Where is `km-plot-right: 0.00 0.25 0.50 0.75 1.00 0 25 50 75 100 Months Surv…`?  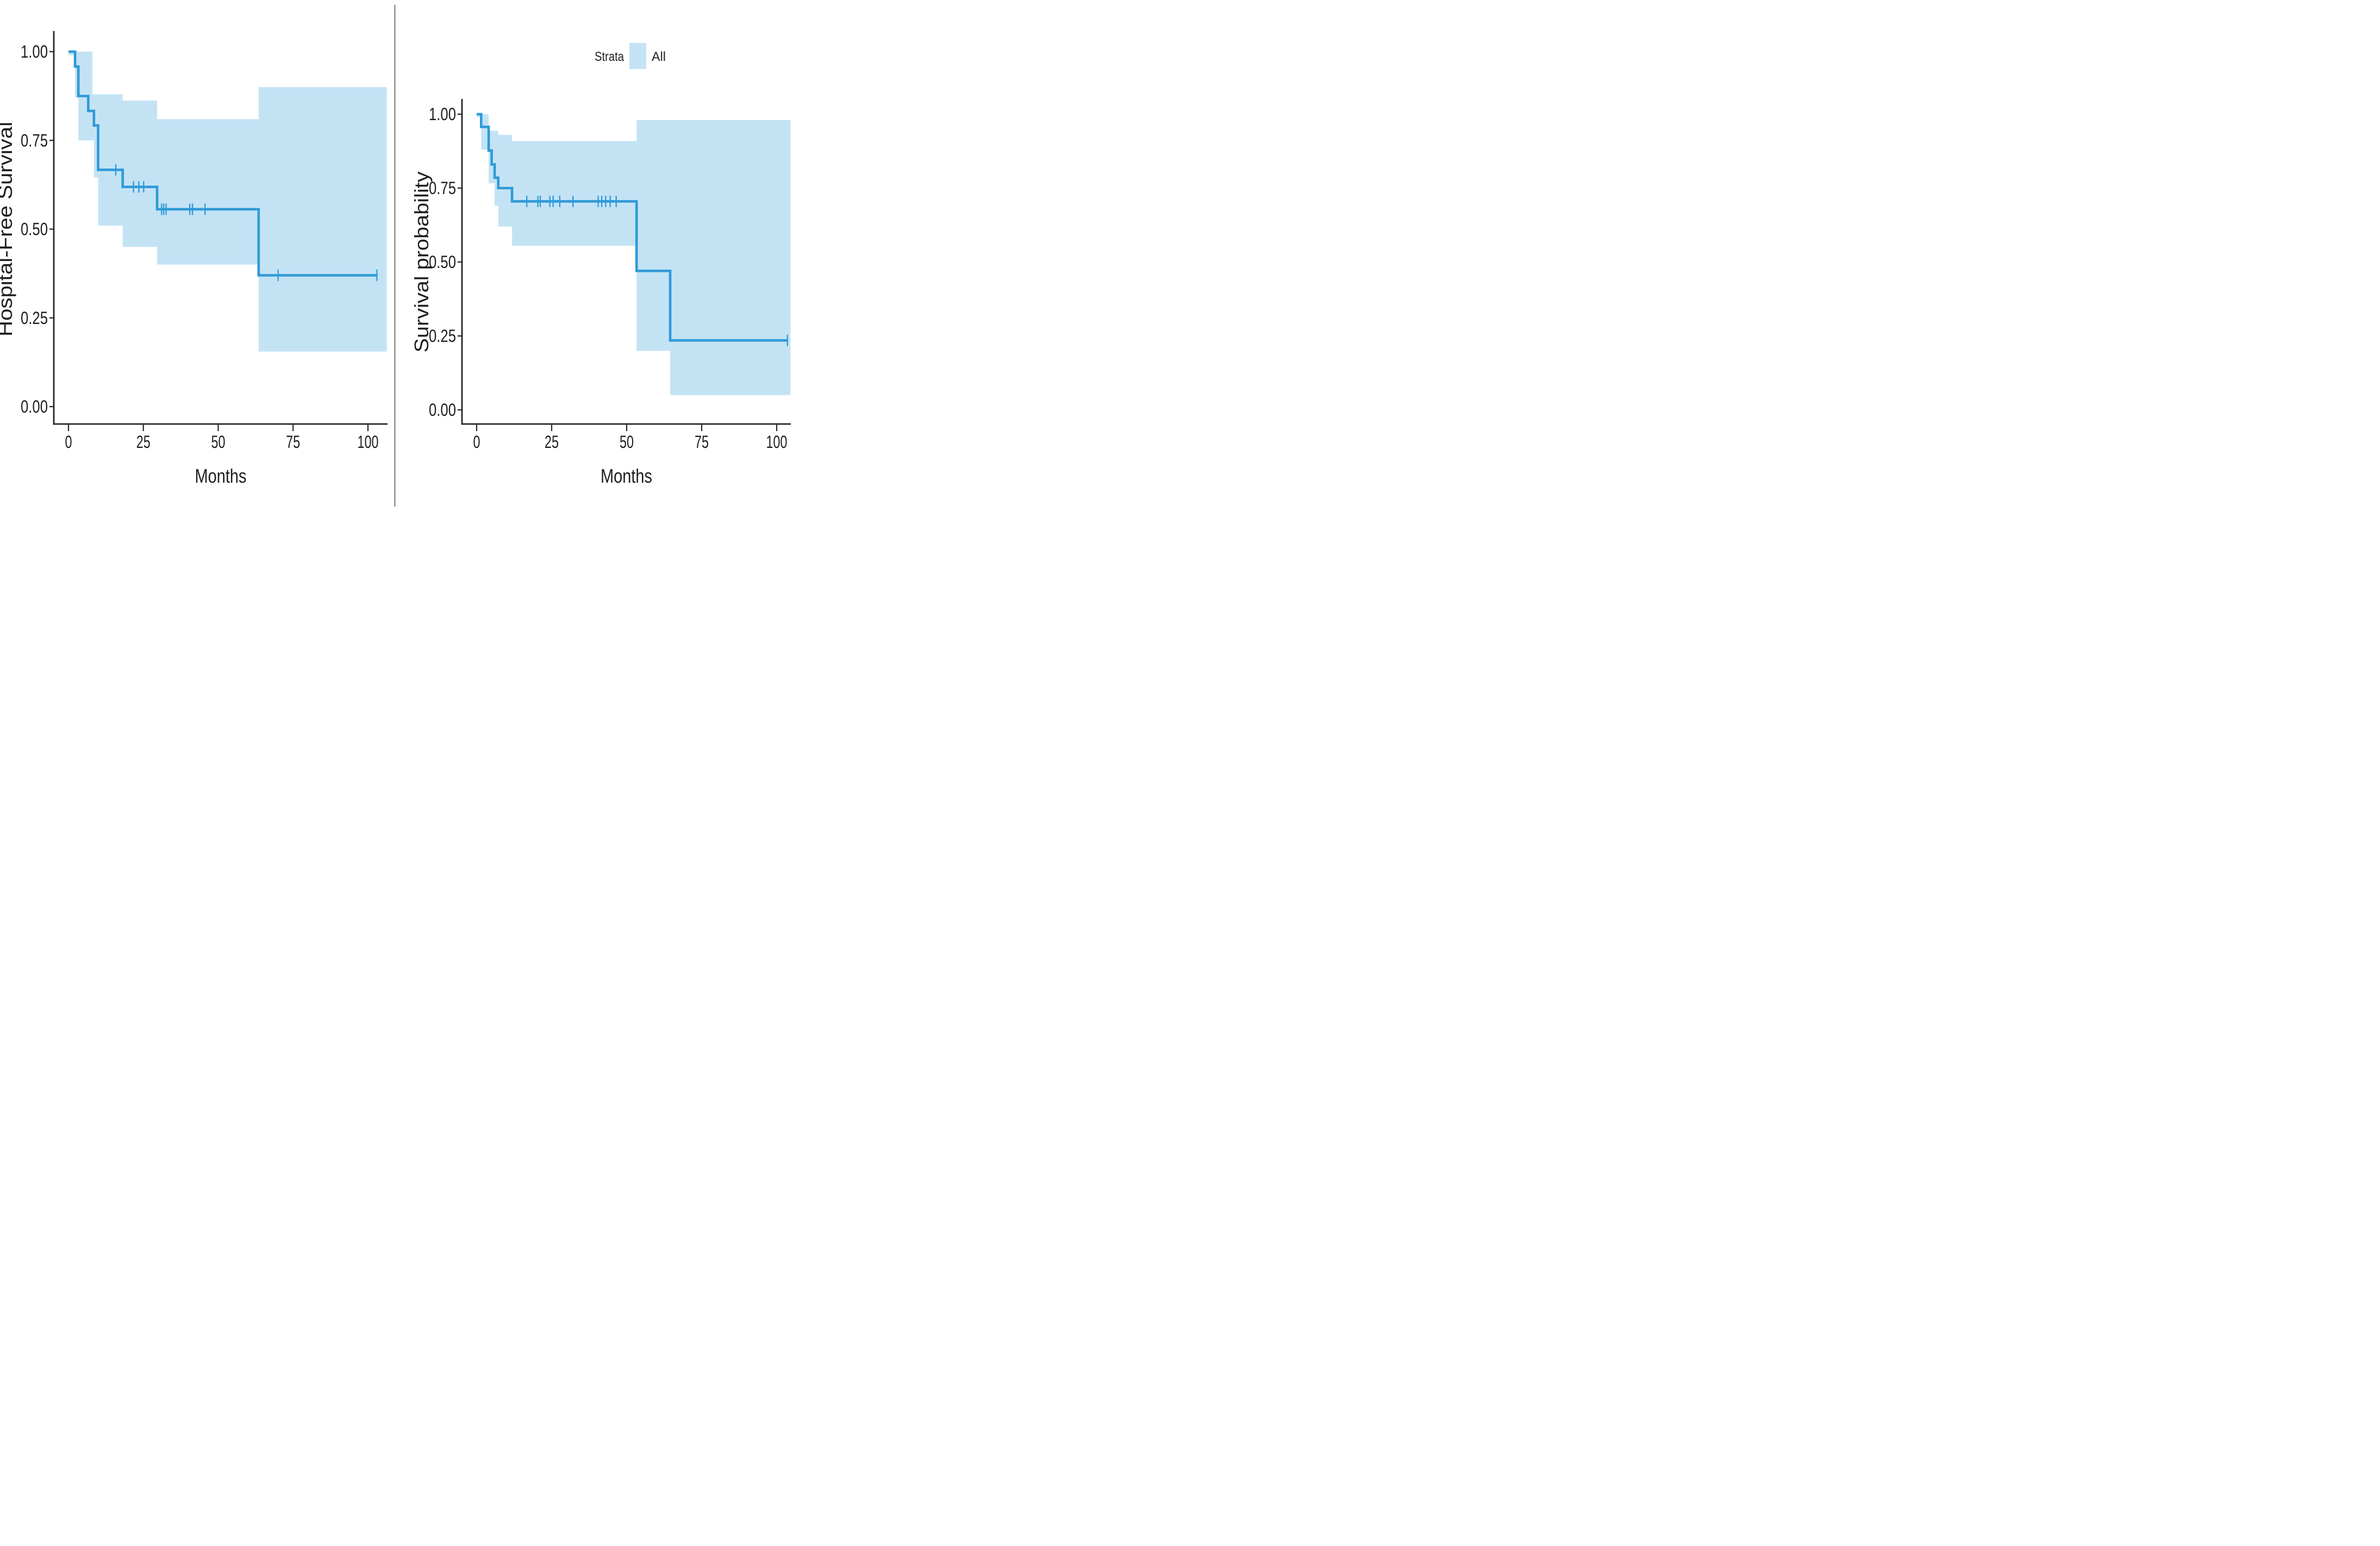
km-plot-right: 0.00 0.25 0.50 0.75 1.00 0 25 50 75 100 Months Surv… is located at coordinates (600, 293).